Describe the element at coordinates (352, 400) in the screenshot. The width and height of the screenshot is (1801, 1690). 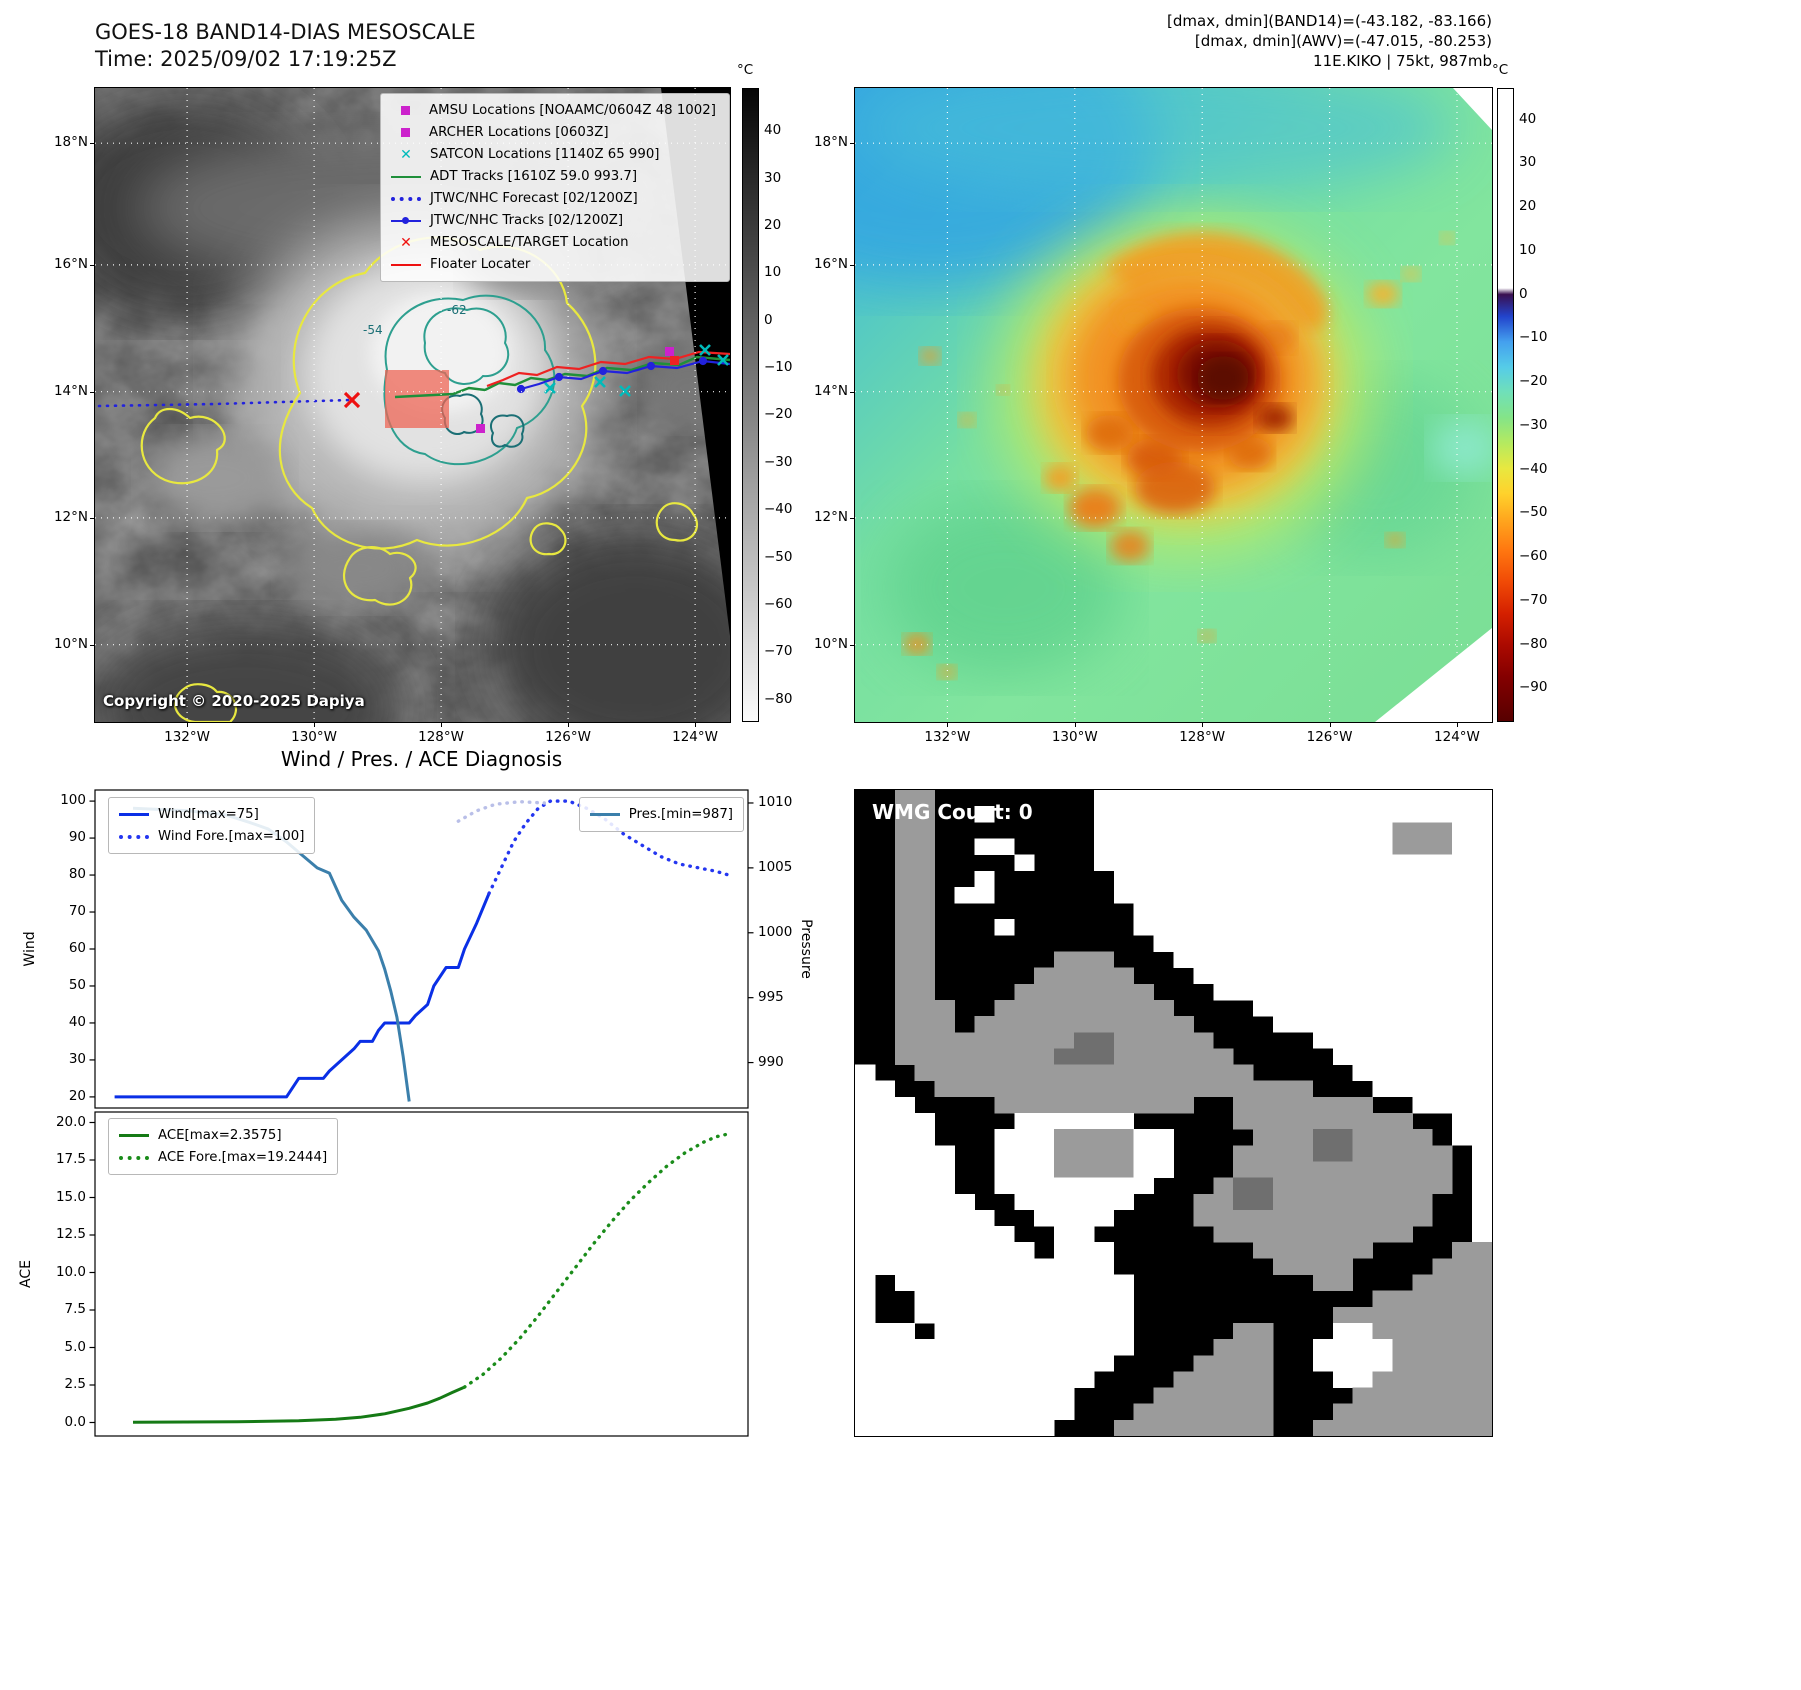
I see `mesoscale-target-x-icon` at that location.